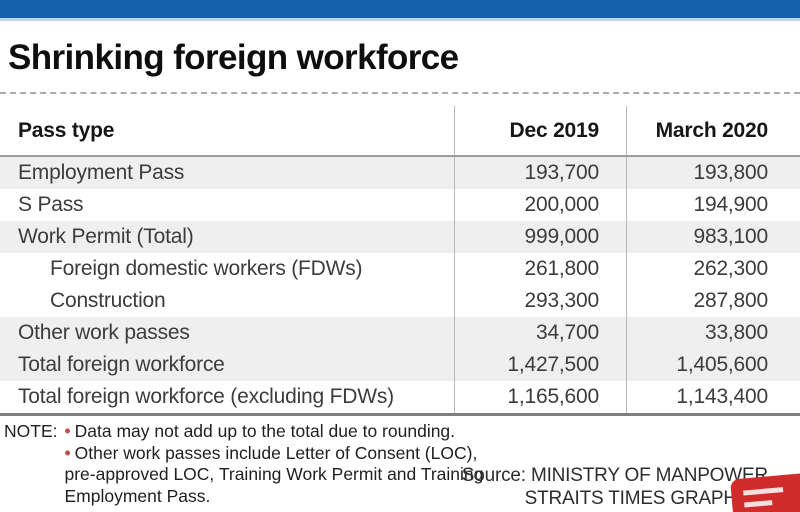 This screenshot has width=800, height=512. Describe the element at coordinates (400, 10) in the screenshot. I see `top-blue-bar` at that location.